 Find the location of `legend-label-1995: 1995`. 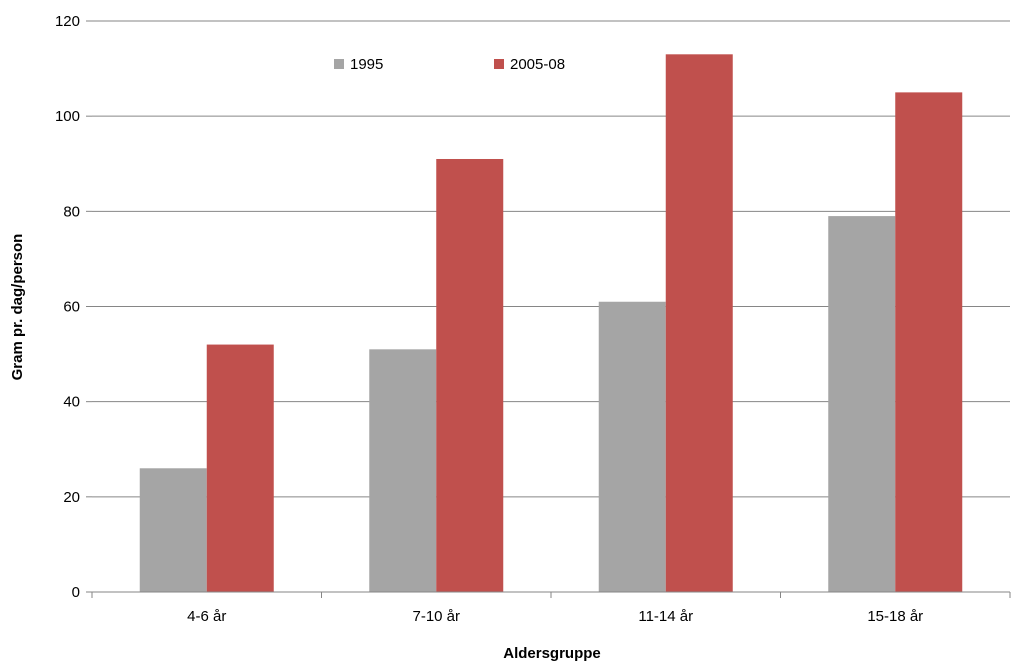

legend-label-1995: 1995 is located at coordinates (366, 64).